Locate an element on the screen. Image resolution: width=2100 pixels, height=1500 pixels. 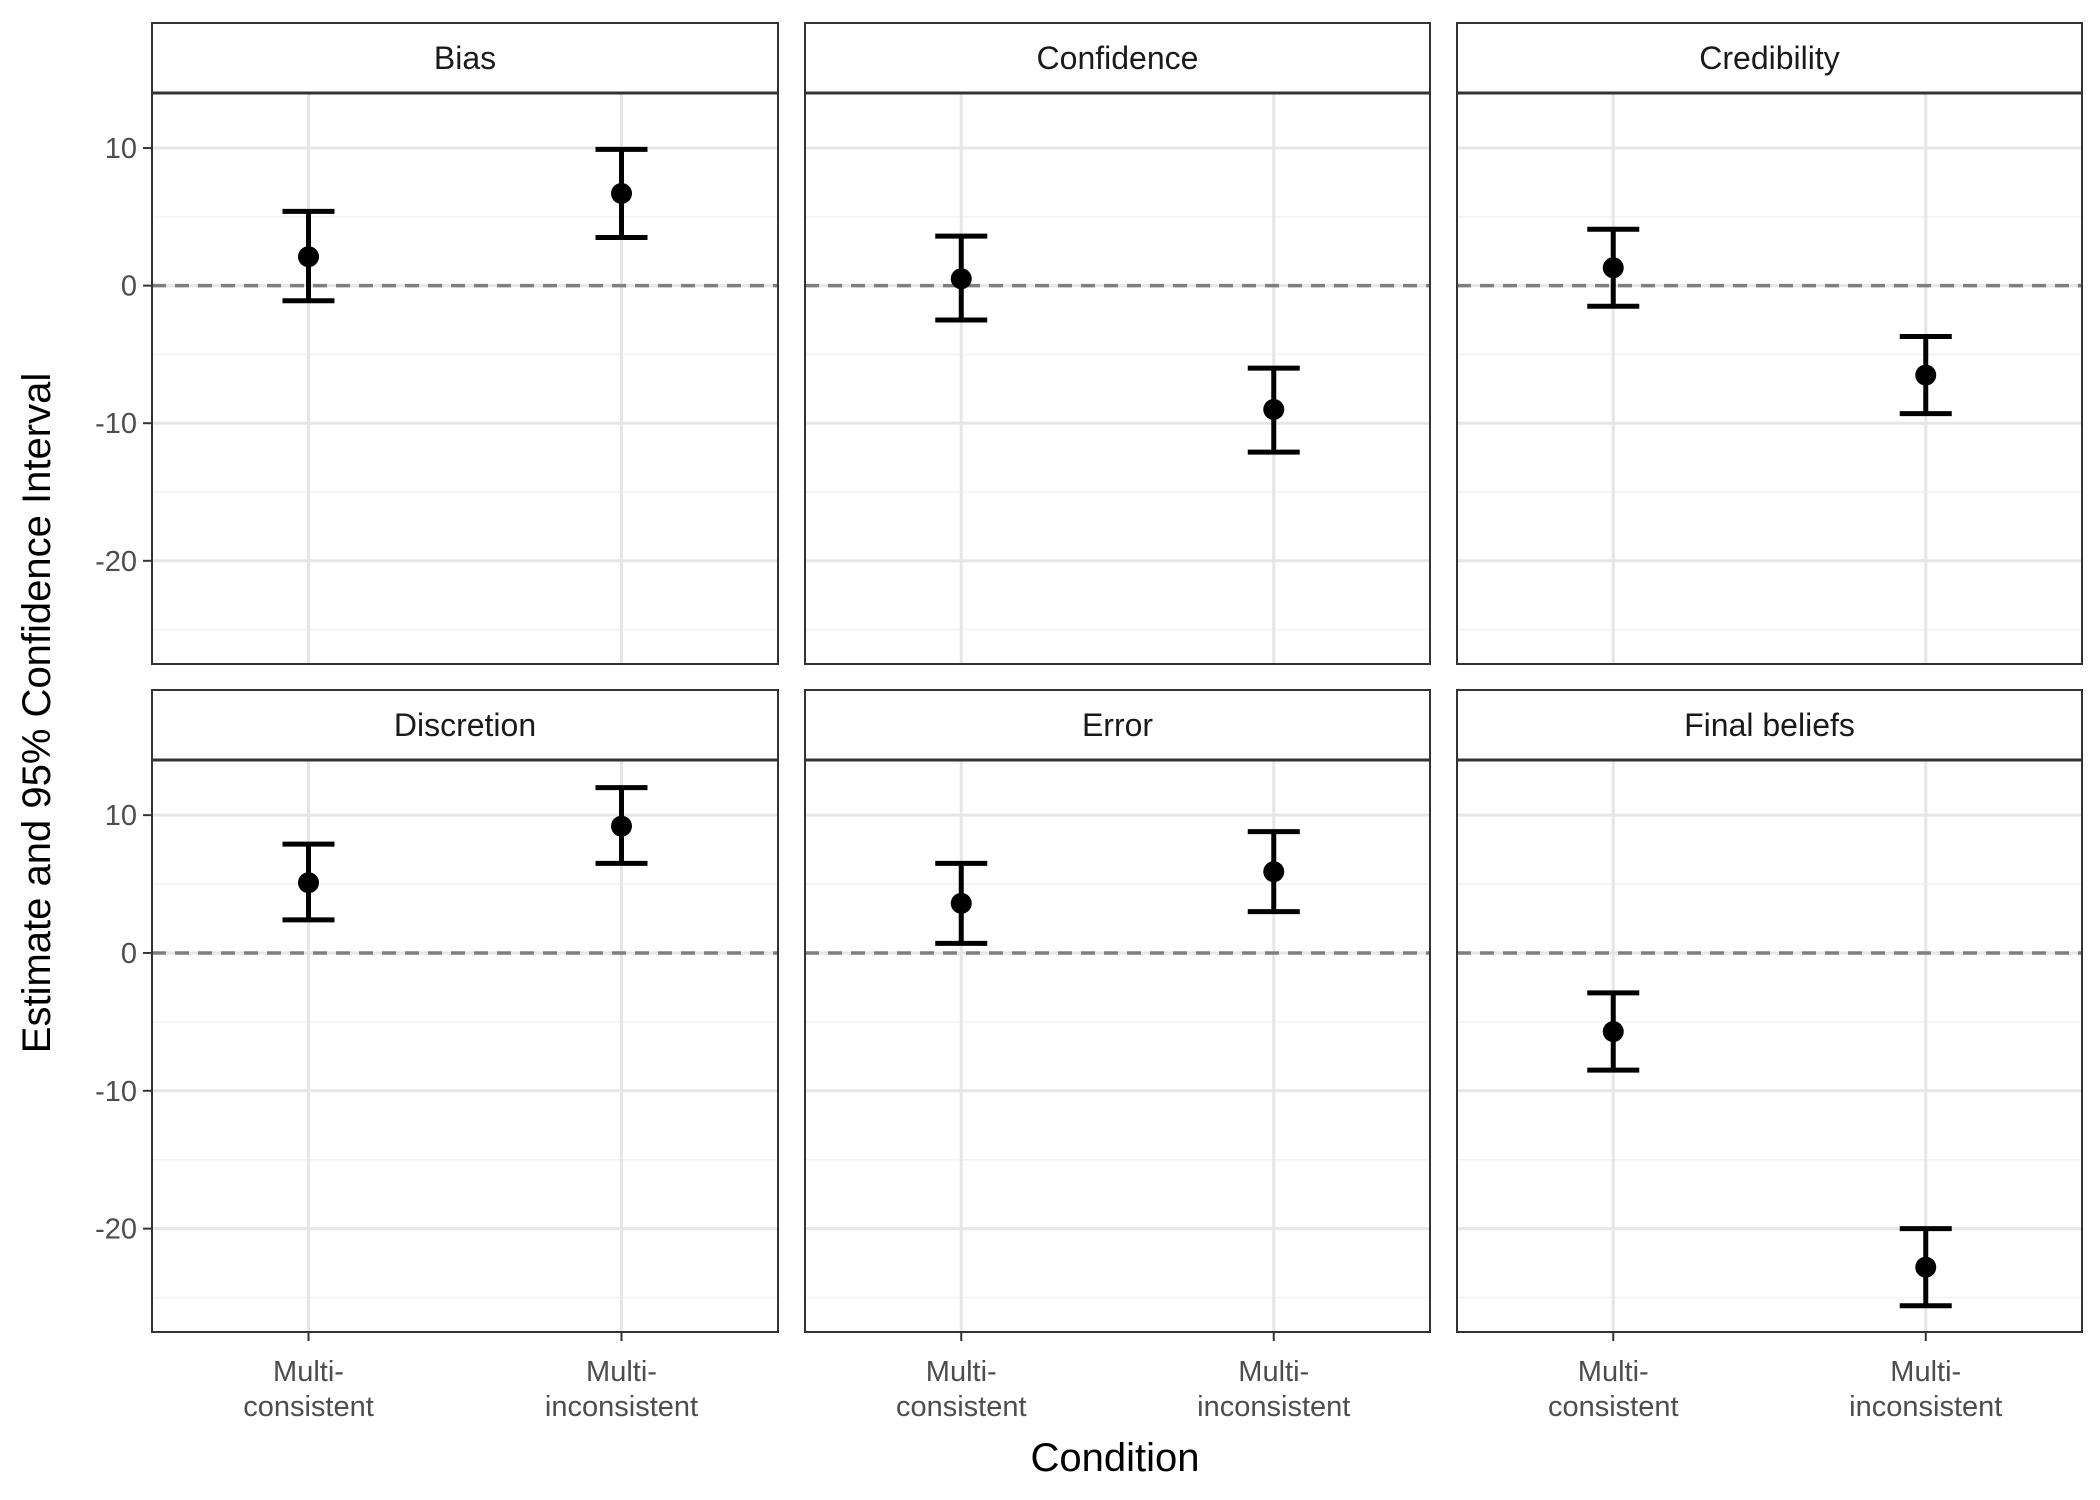
facet-title: Confidence is located at coordinates (1118, 58).